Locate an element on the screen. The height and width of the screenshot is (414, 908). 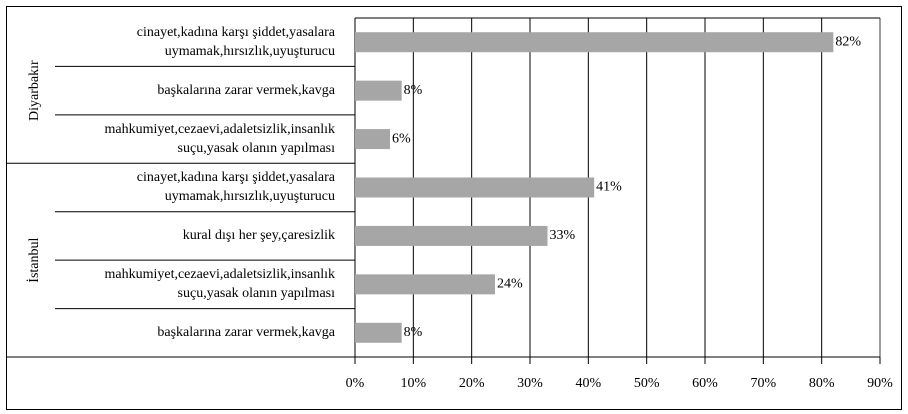
x-tick-label: 90% is located at coordinates (880, 383).